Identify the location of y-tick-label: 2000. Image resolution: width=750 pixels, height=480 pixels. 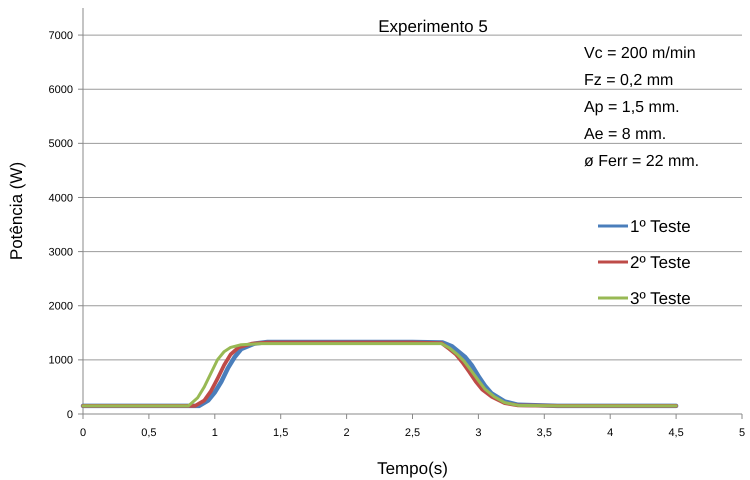
(60, 306).